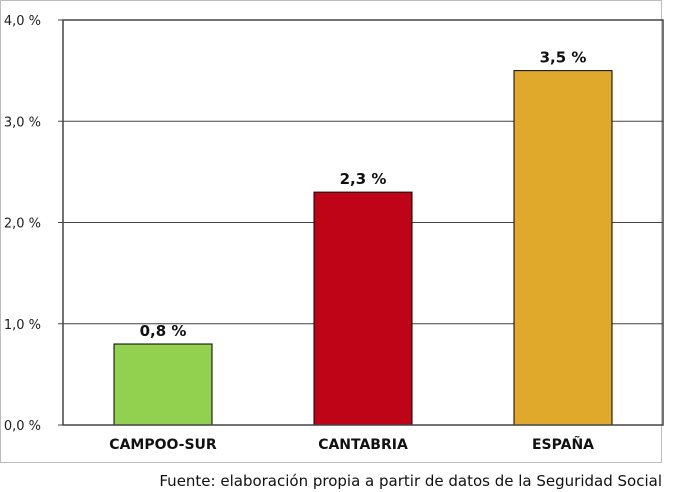 The height and width of the screenshot is (492, 690). I want to click on y-tick-label: 4,0 %, so click(22, 21).